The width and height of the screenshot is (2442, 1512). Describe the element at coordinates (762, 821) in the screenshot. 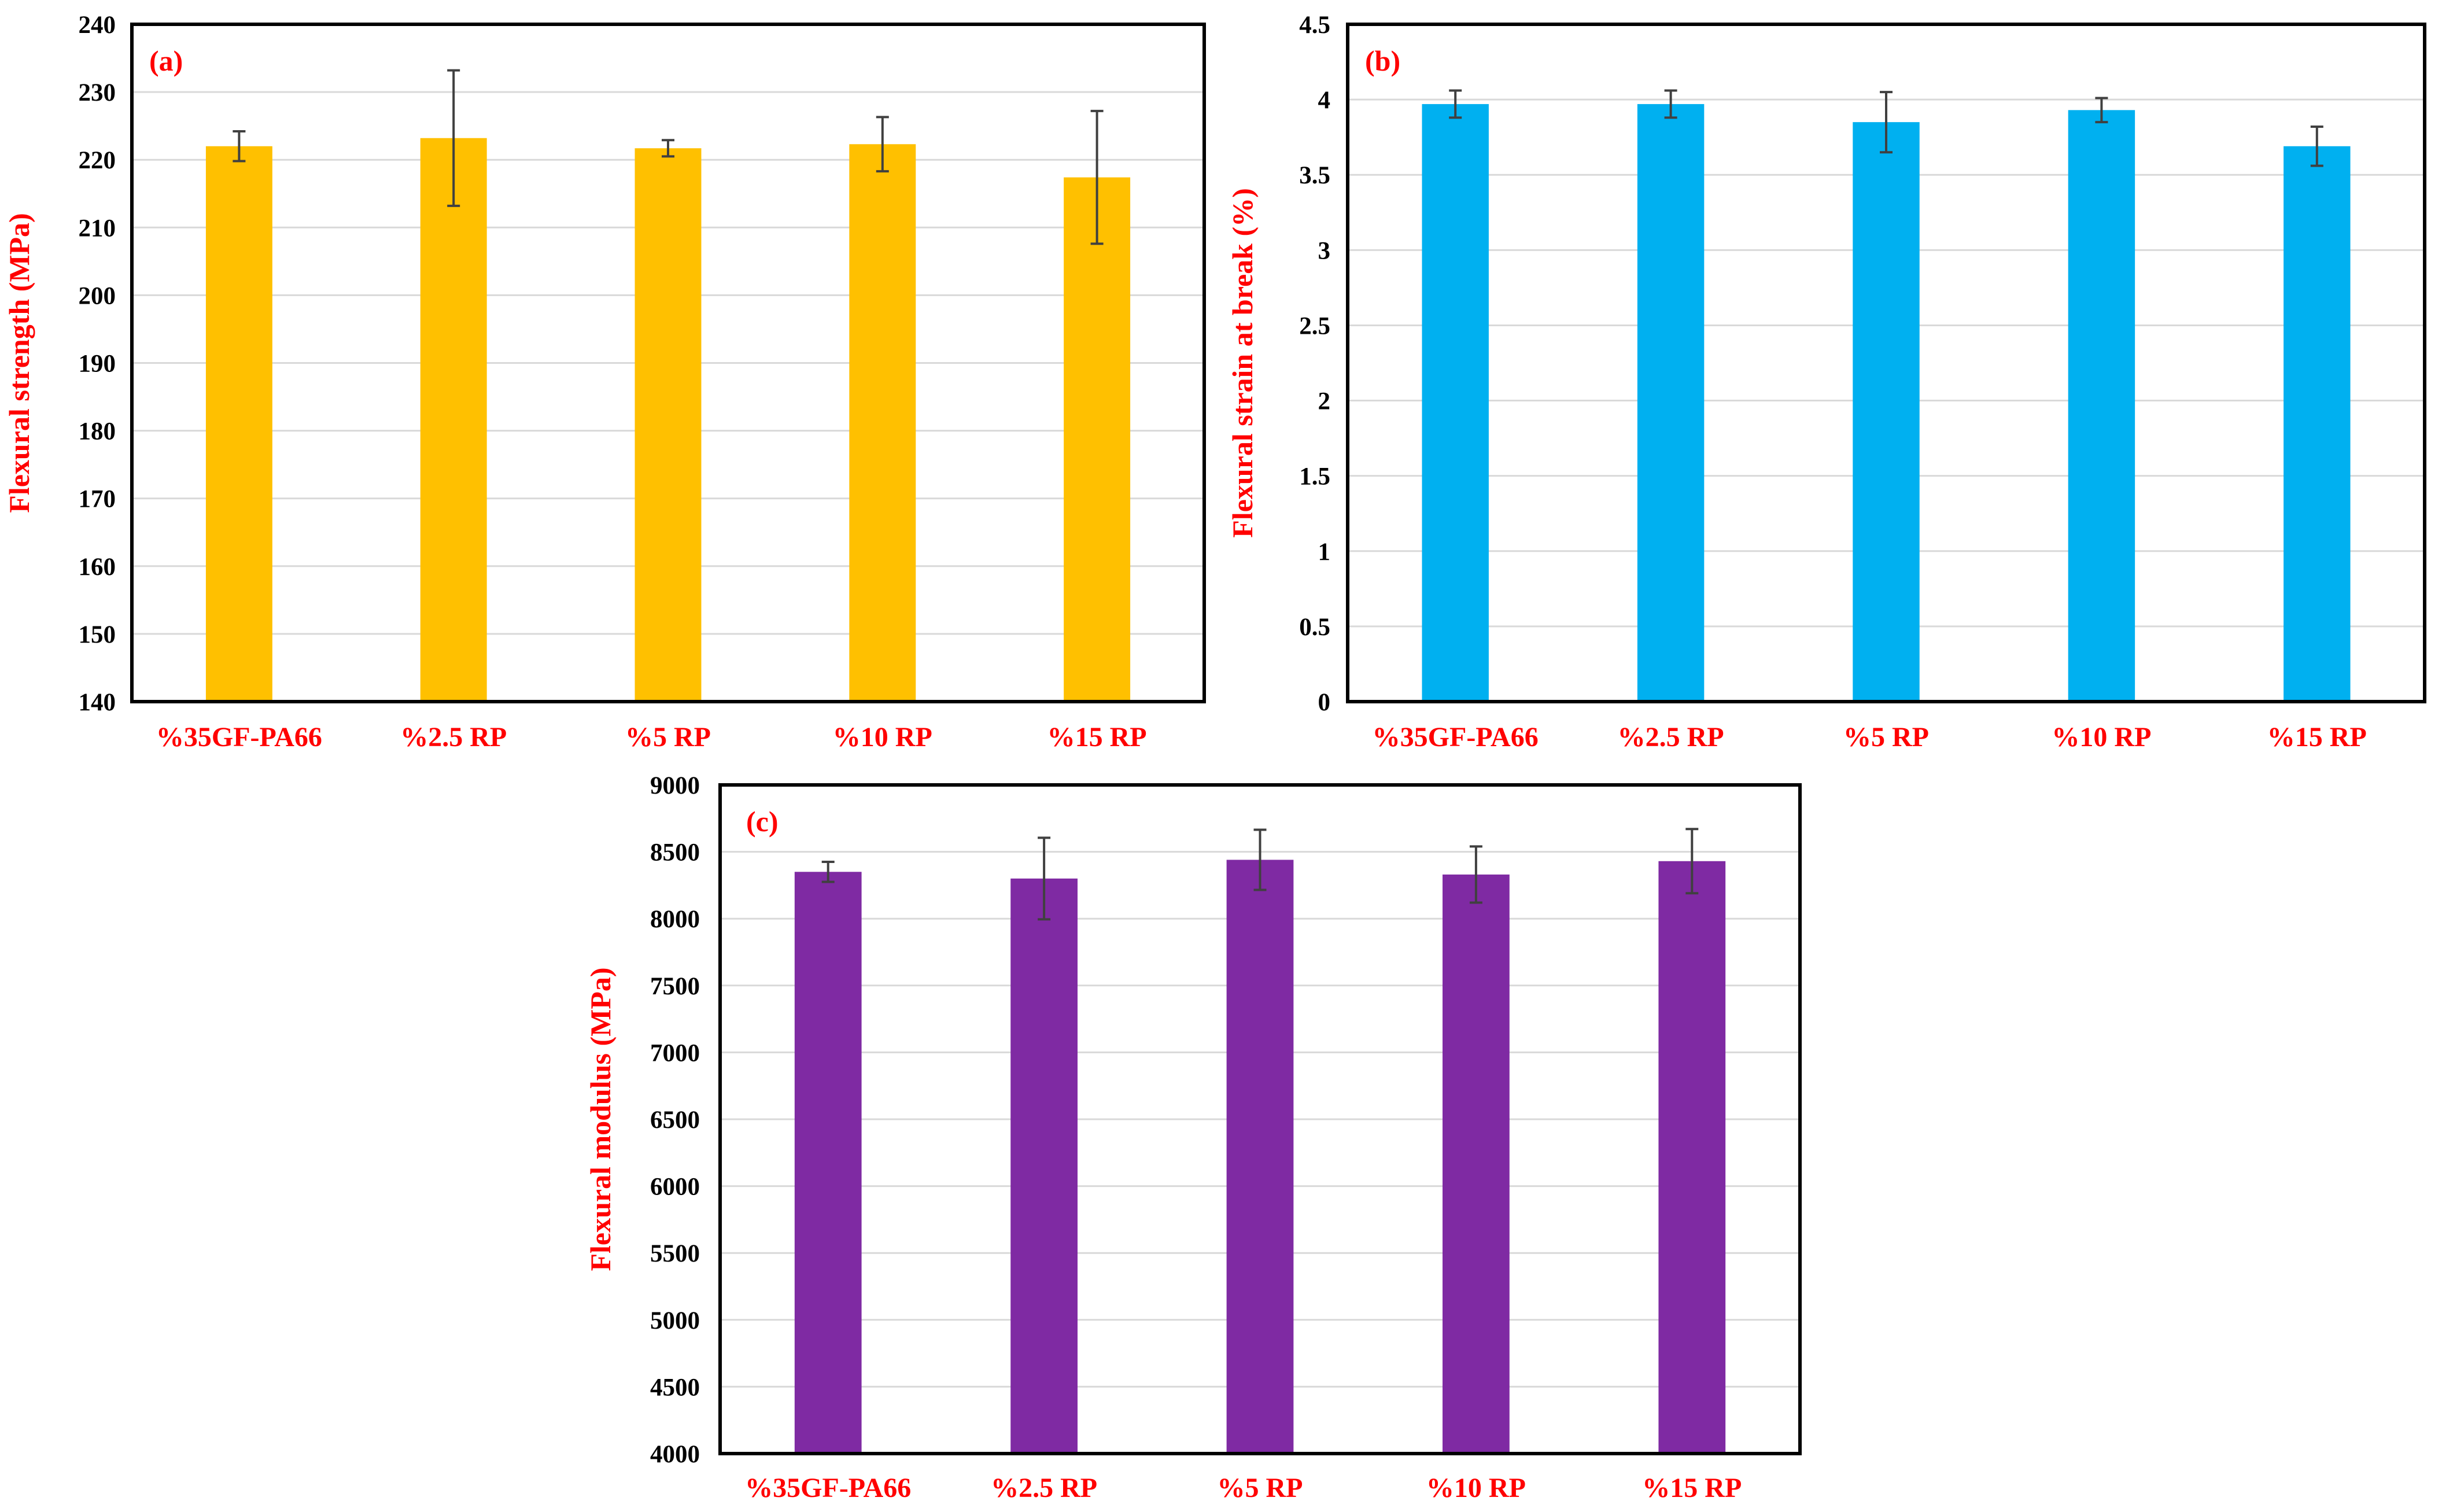

I see `panel-label: (c)` at that location.